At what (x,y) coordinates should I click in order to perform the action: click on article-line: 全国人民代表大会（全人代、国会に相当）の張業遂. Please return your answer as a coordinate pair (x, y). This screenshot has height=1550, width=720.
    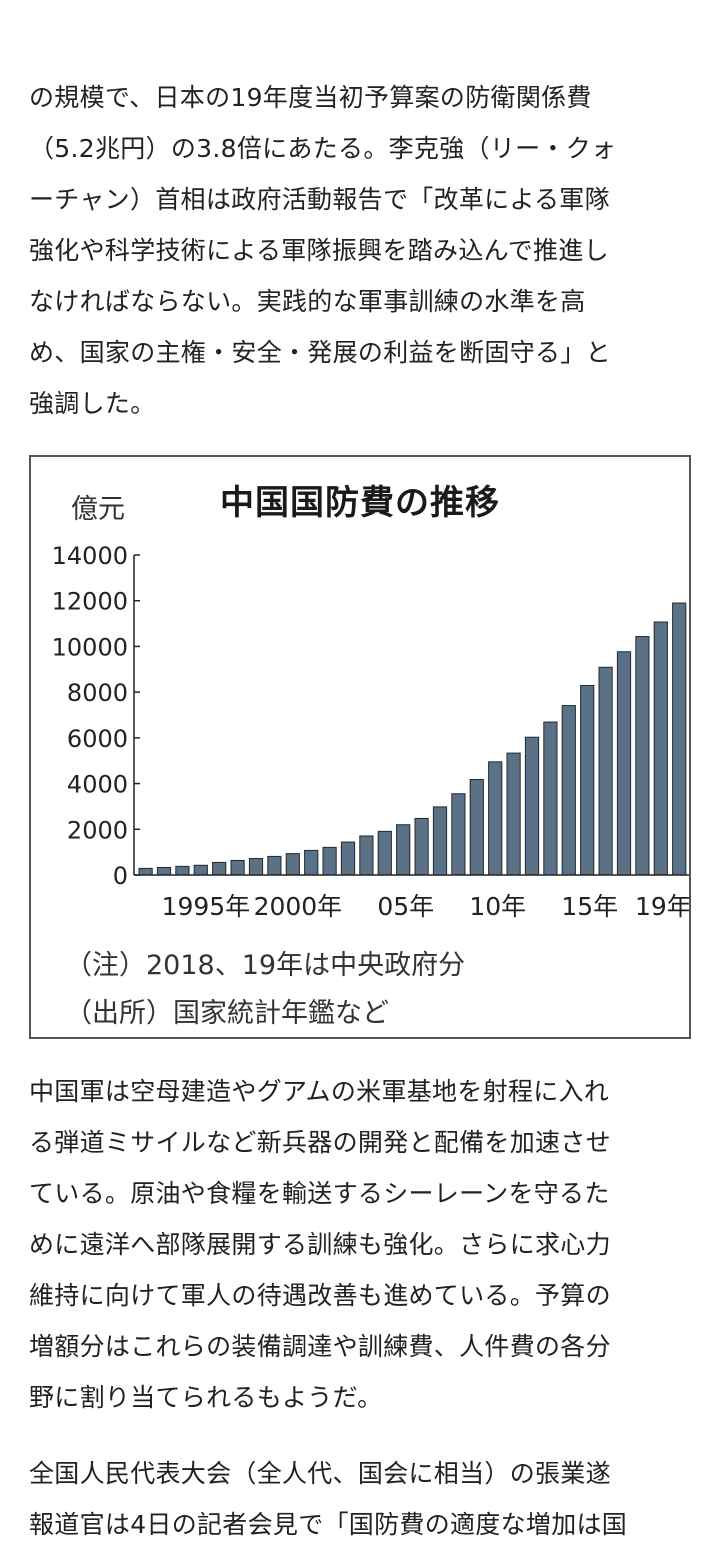
    Looking at the image, I should click on (320, 1473).